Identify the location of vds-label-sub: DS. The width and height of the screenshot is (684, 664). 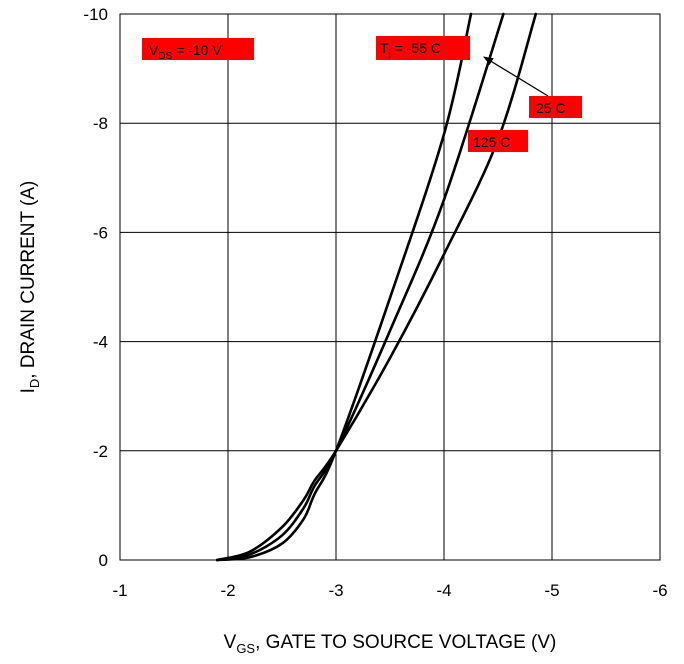
(165, 56).